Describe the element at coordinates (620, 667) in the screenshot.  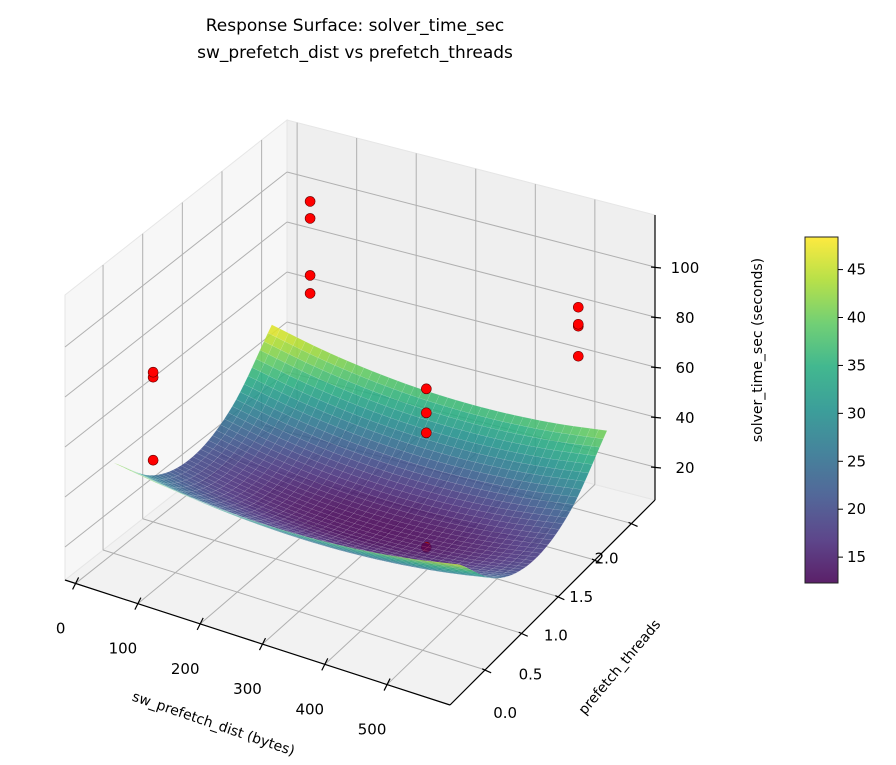
I see `y-axis-label: prefetch_threads` at that location.